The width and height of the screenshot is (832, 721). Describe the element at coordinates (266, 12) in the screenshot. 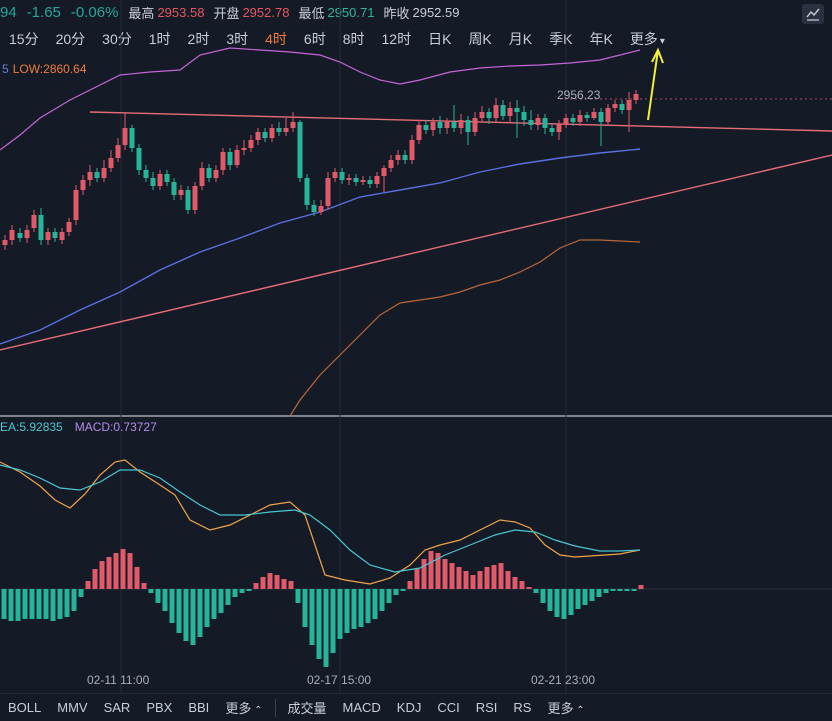

I see `open-value: 2952.78` at that location.